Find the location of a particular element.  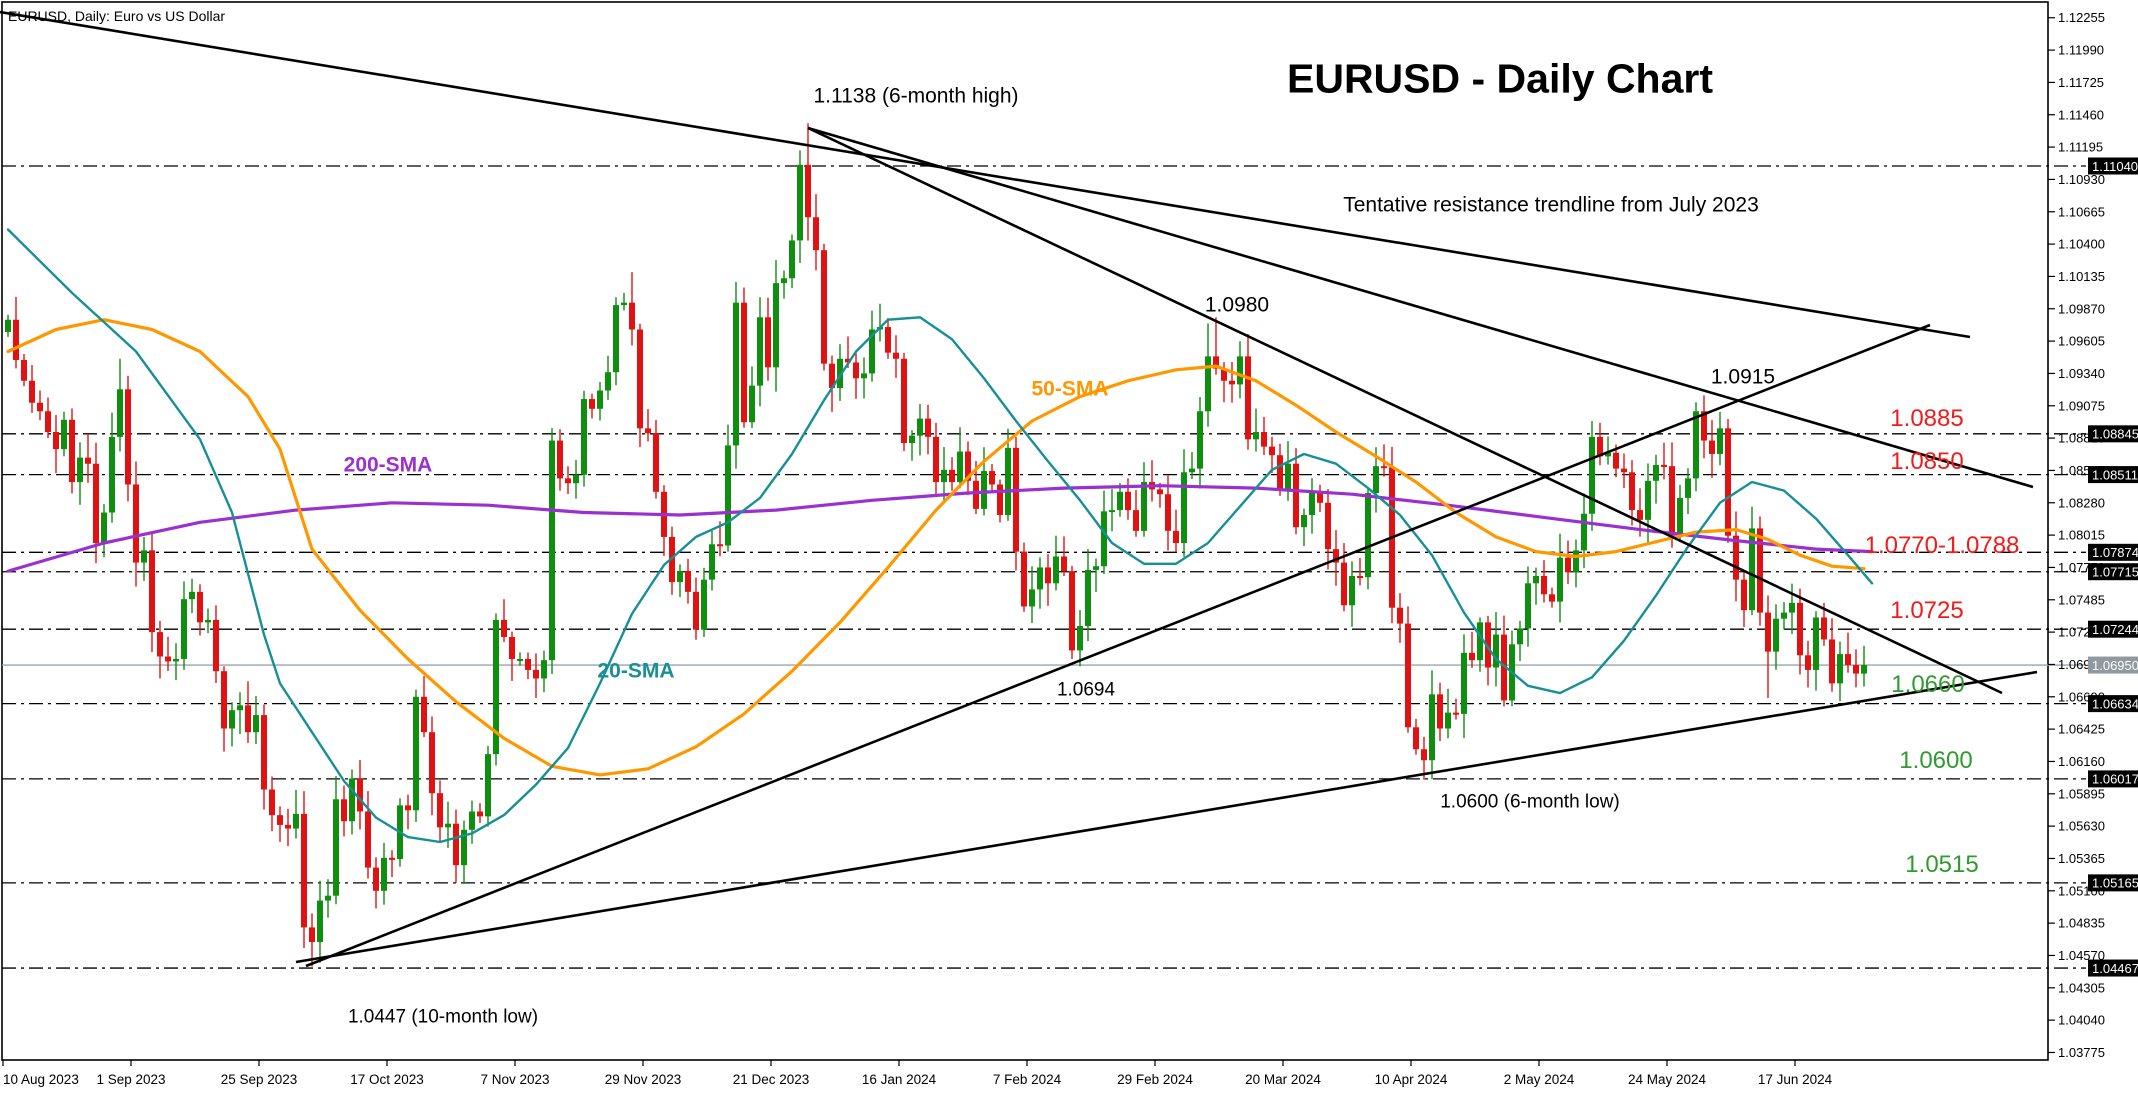

time-tick-label: 25 Sep 2023 is located at coordinates (259, 1079).